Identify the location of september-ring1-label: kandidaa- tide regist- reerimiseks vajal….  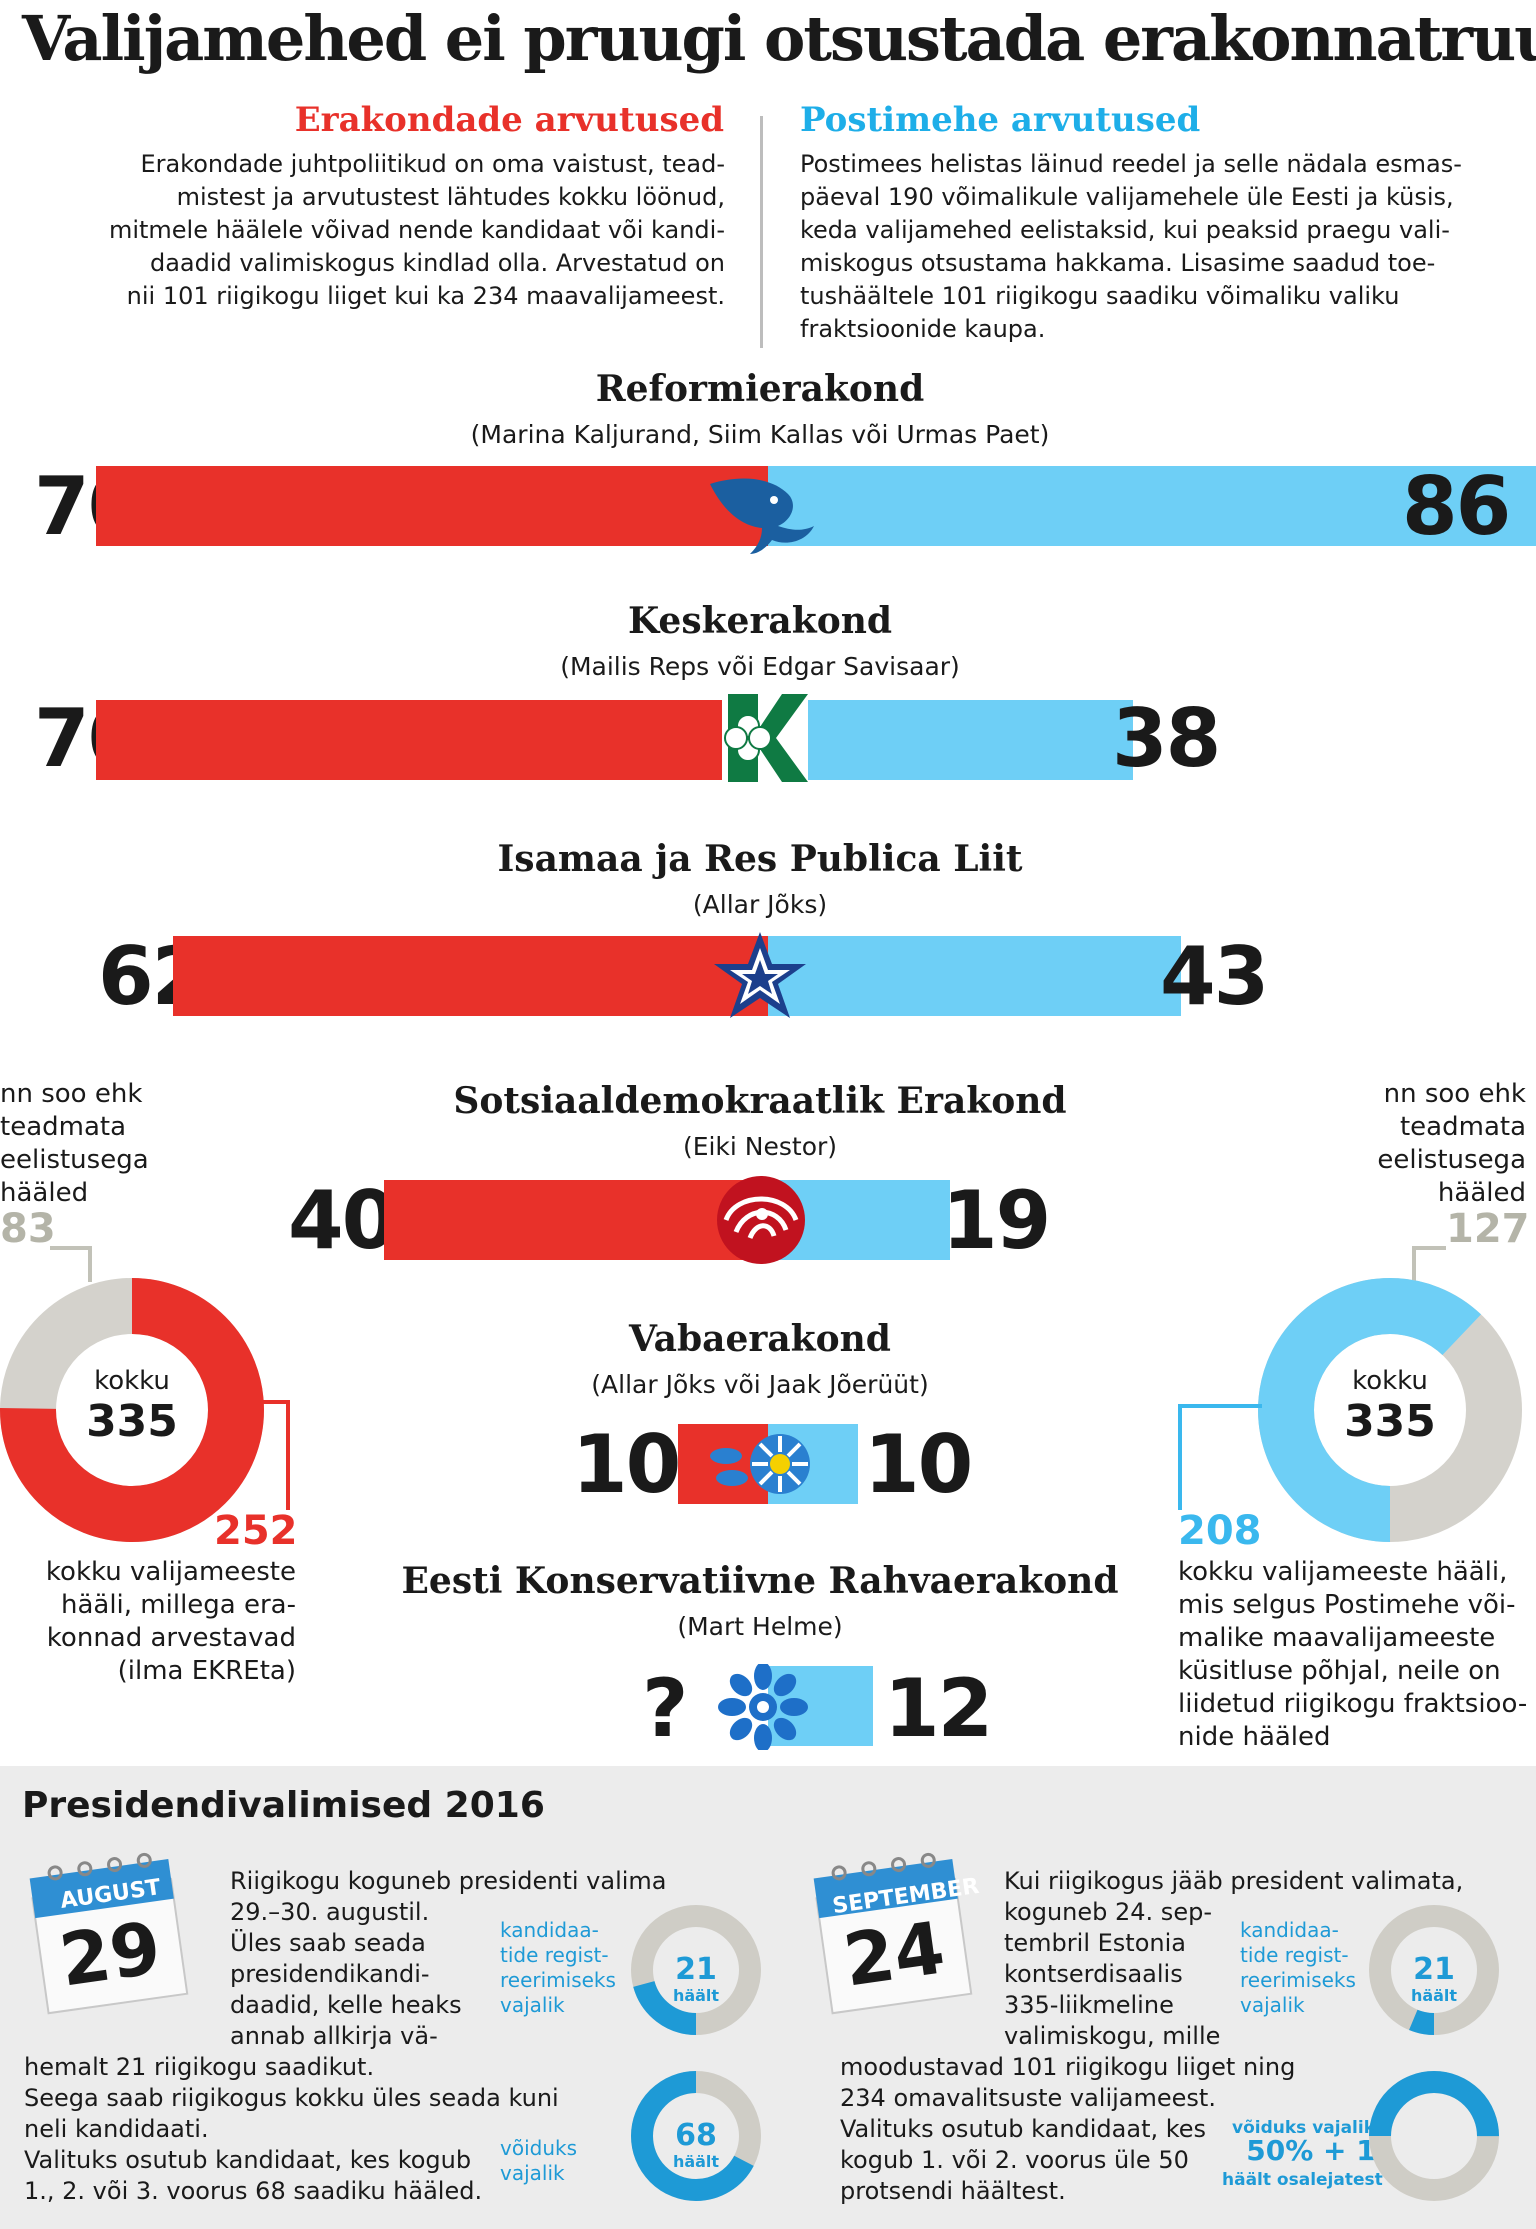
(1298, 1967).